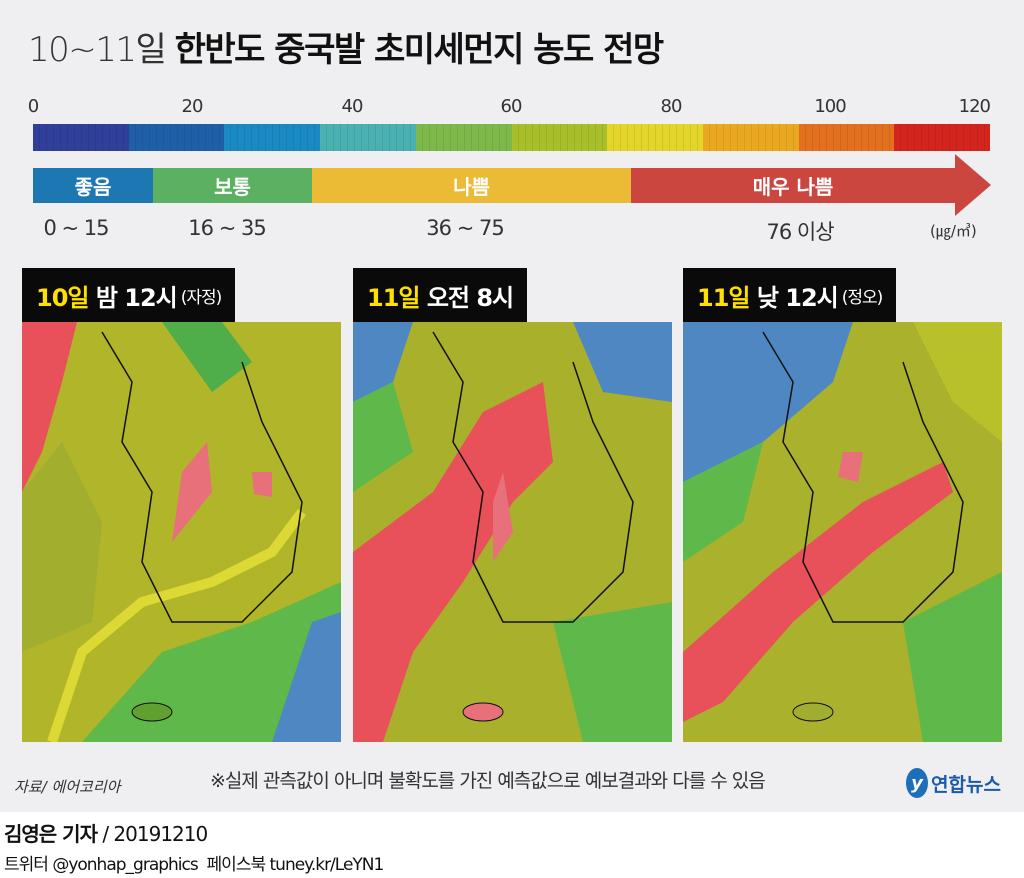  I want to click on page-title: 10~11일 한반도 중국발 초미세먼지 농도 전망, so click(346, 46).